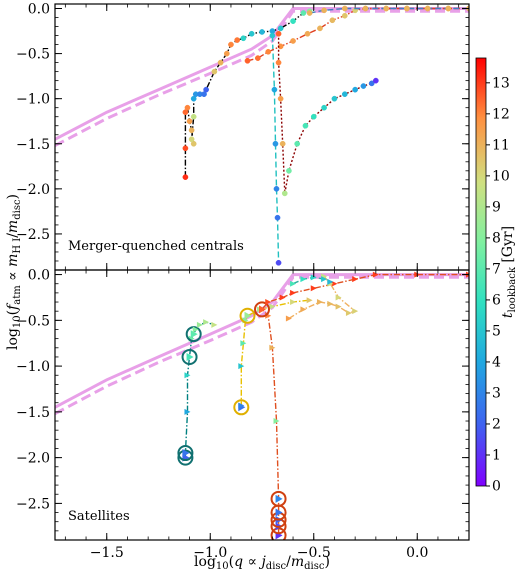  What do you see at coordinates (33, 55) in the screenshot?
I see `y-tick-label: −0.5` at bounding box center [33, 55].